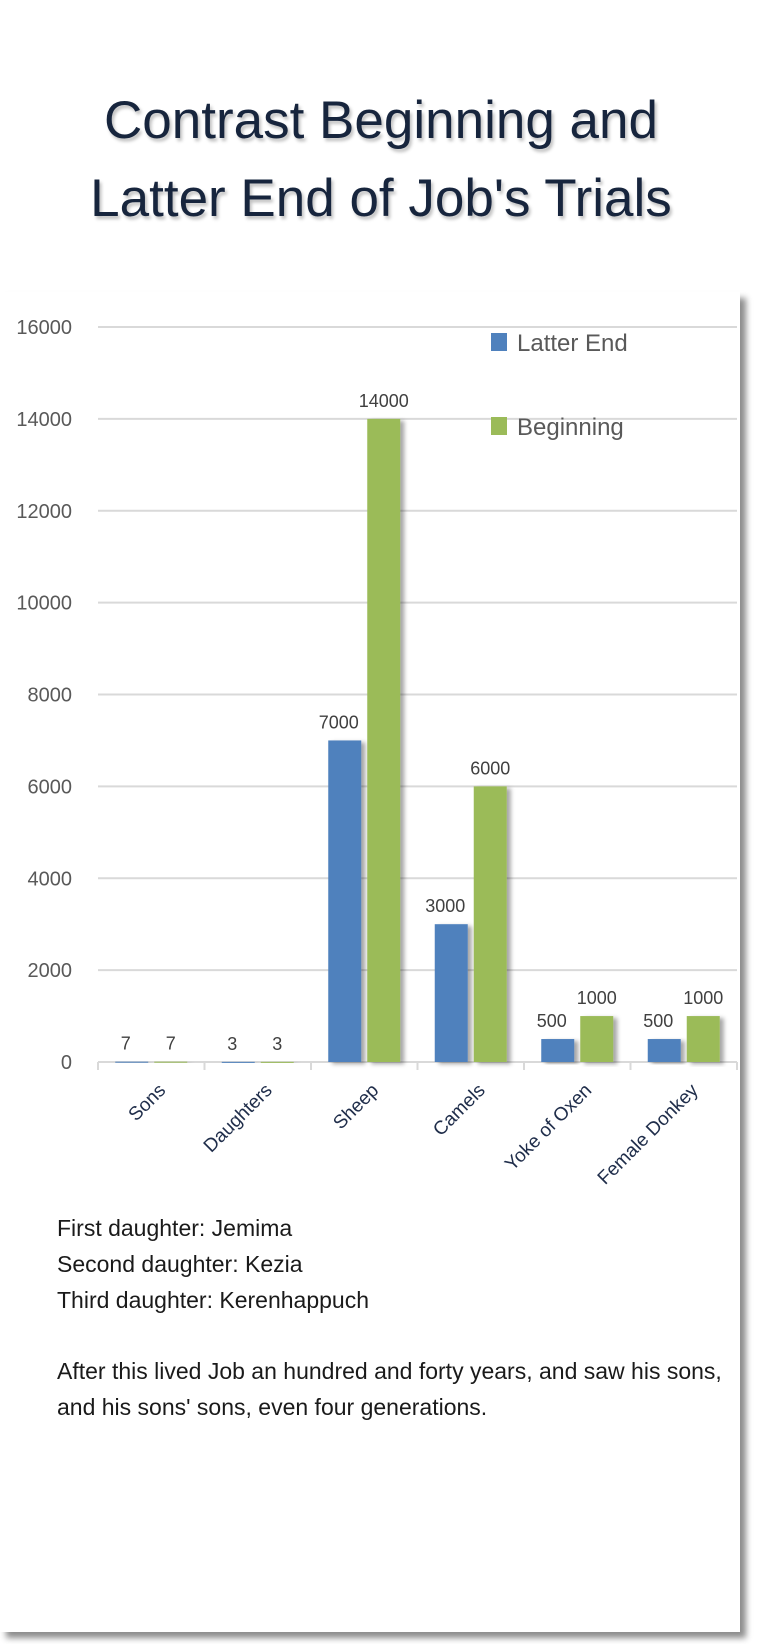 Image resolution: width=762 pixels, height=1644 pixels. What do you see at coordinates (50, 971) in the screenshot?
I see `y-tick-label: 2000` at bounding box center [50, 971].